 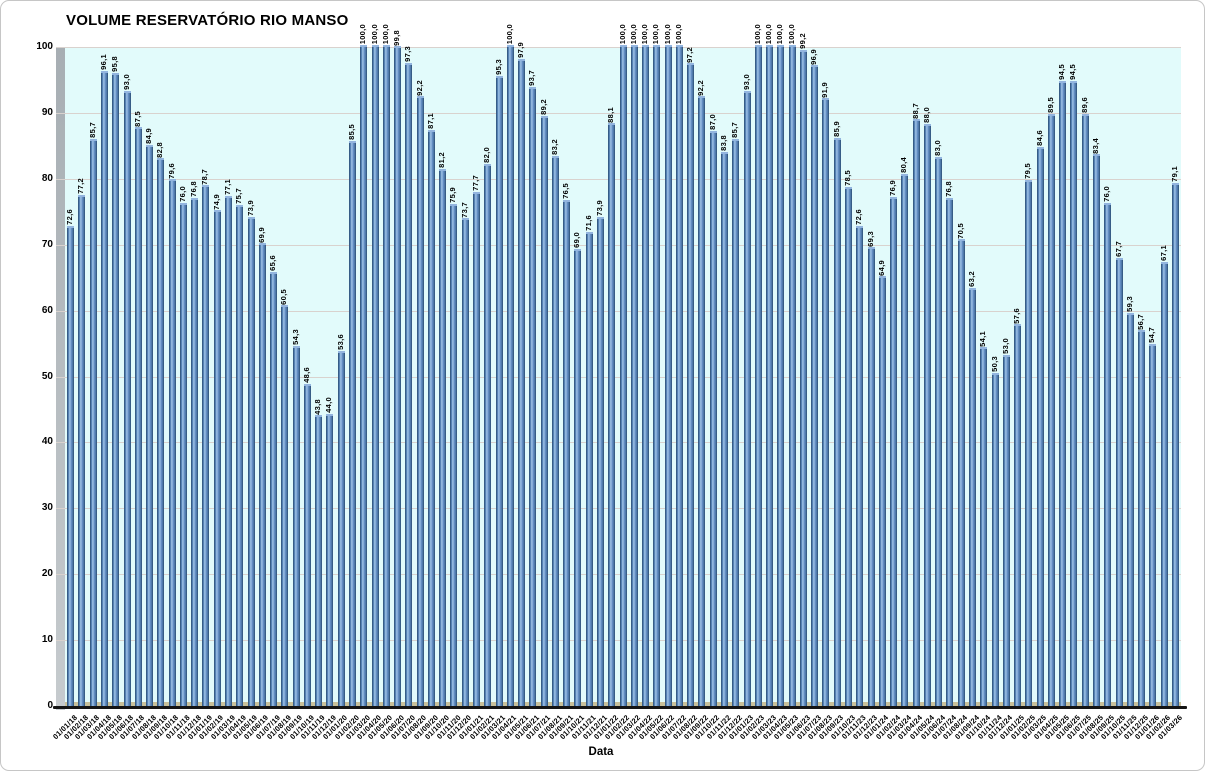 What do you see at coordinates (588, 223) in the screenshot?
I see `bar-value-label: 71,6` at bounding box center [588, 223].